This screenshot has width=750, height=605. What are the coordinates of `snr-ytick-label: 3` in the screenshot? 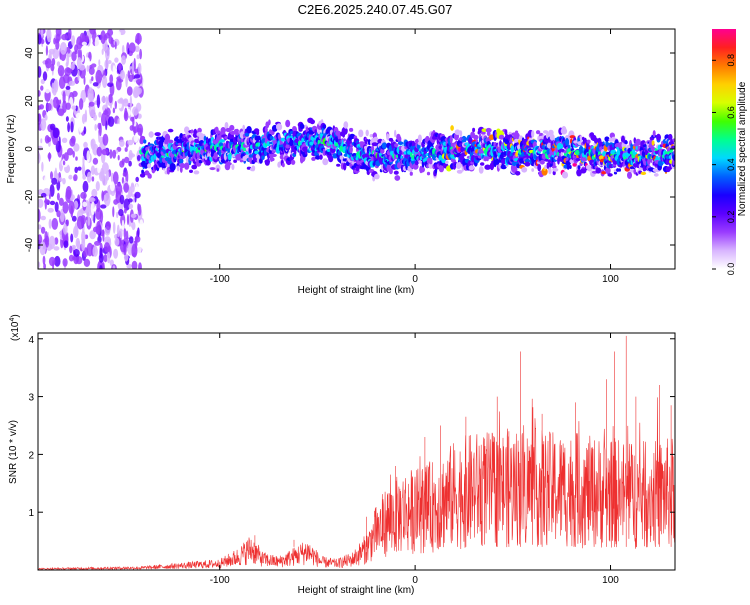 It's located at (31, 398).